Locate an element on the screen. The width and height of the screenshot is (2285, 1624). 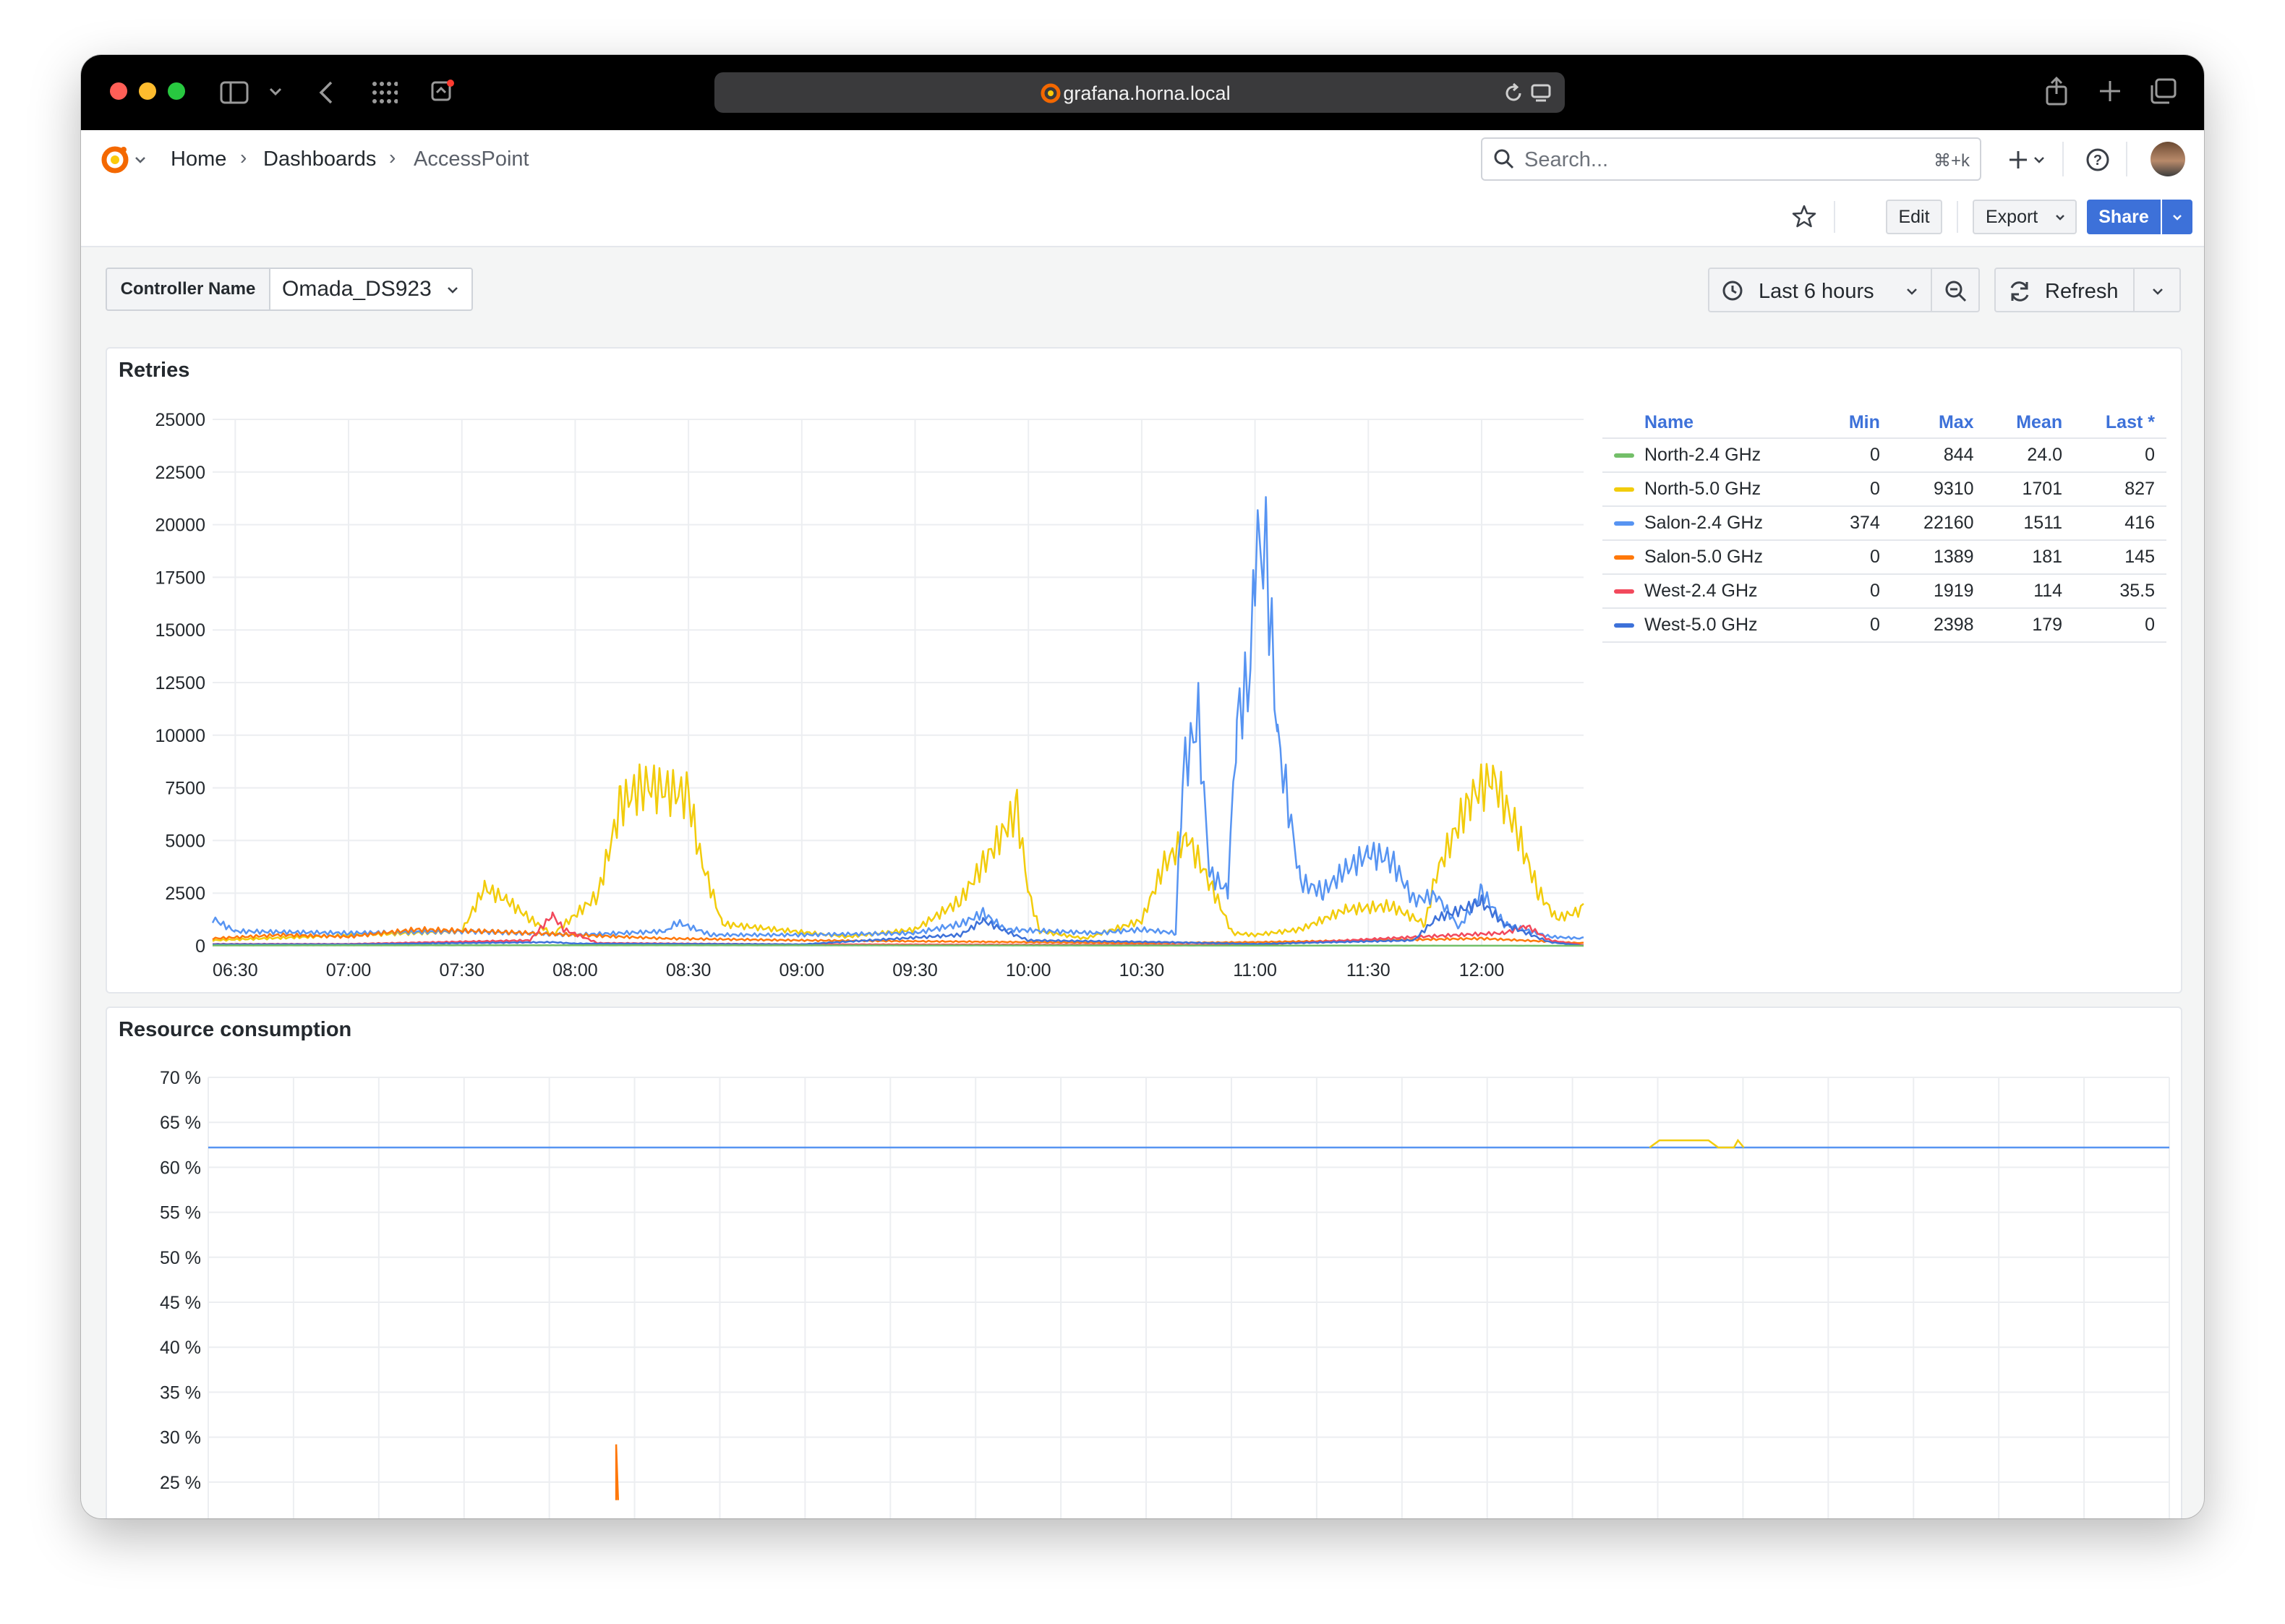
legend-row: West-2.4 GHz 0 1919 114 35.5 is located at coordinates (1884, 591).